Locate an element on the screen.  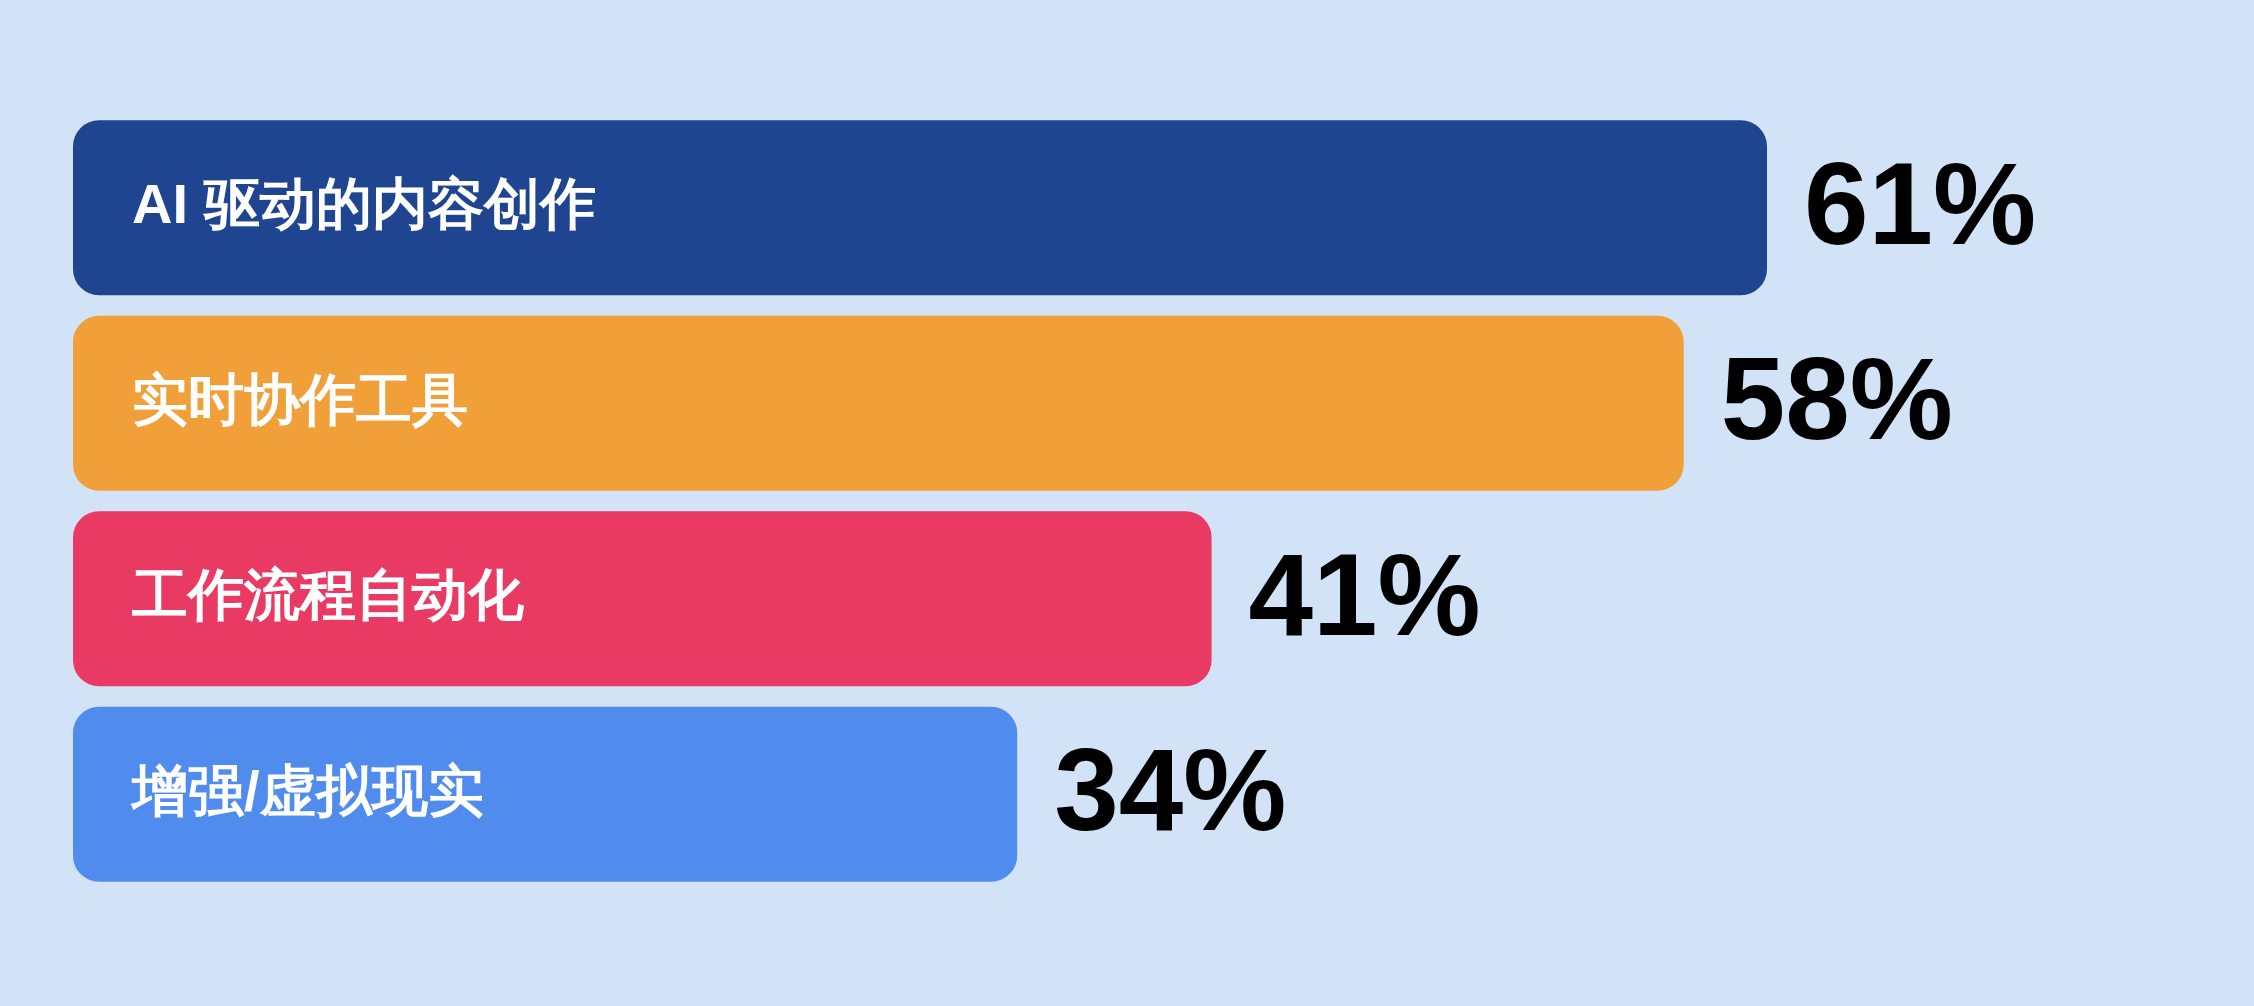
y-tick-label: AI 驱动的内容创作 is located at coordinates (364, 204).